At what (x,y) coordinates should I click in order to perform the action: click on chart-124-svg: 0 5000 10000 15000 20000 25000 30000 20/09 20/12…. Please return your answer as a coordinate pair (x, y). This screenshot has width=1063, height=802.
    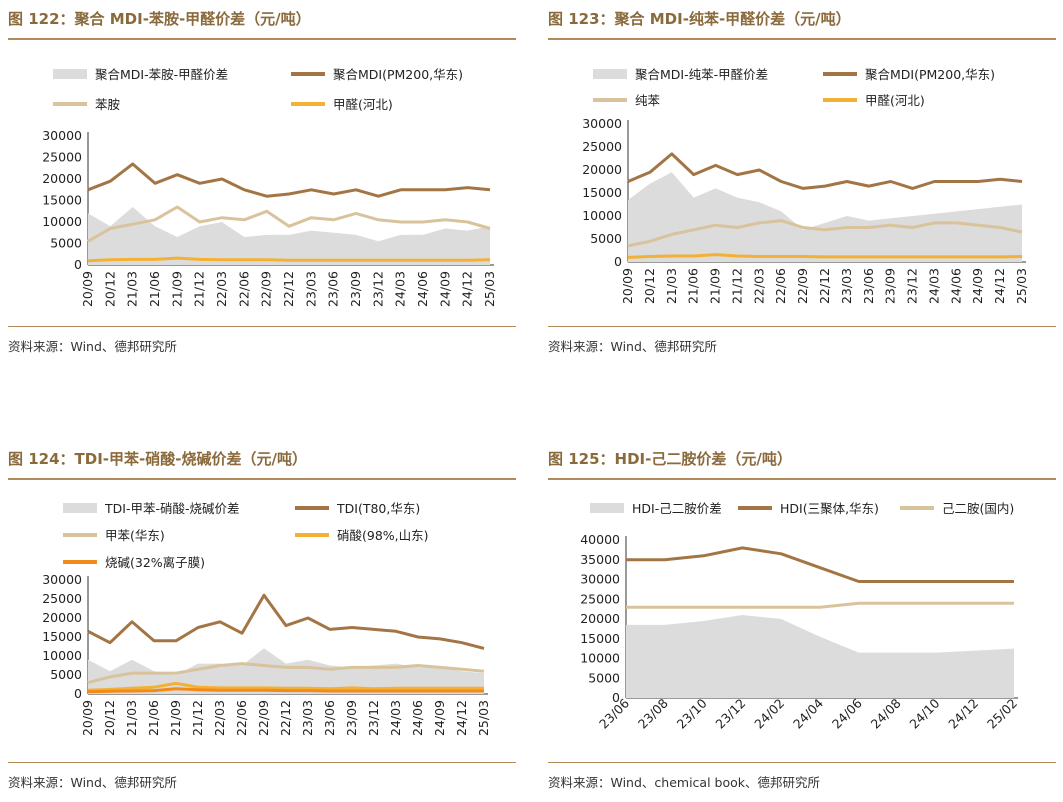
    Looking at the image, I should click on (266, 654).